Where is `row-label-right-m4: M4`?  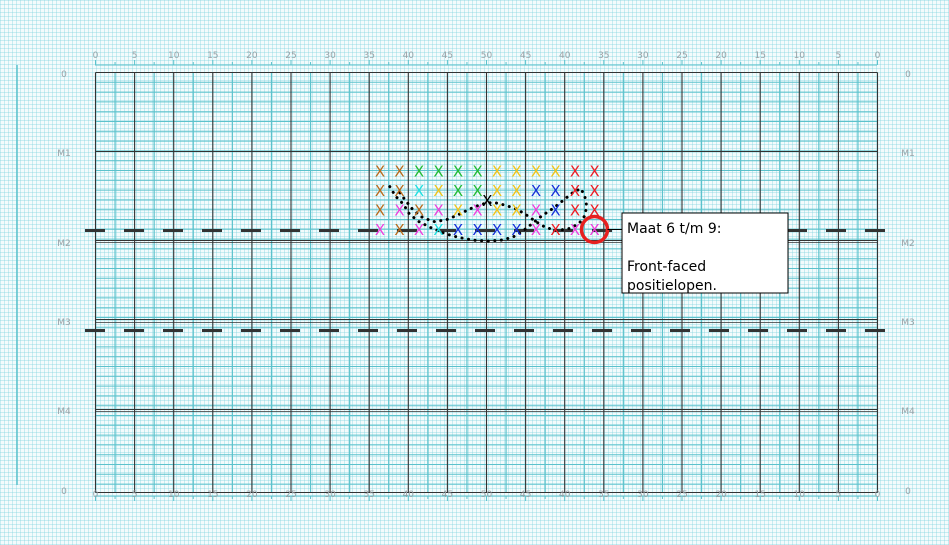
row-label-right-m4: M4 is located at coordinates (908, 412).